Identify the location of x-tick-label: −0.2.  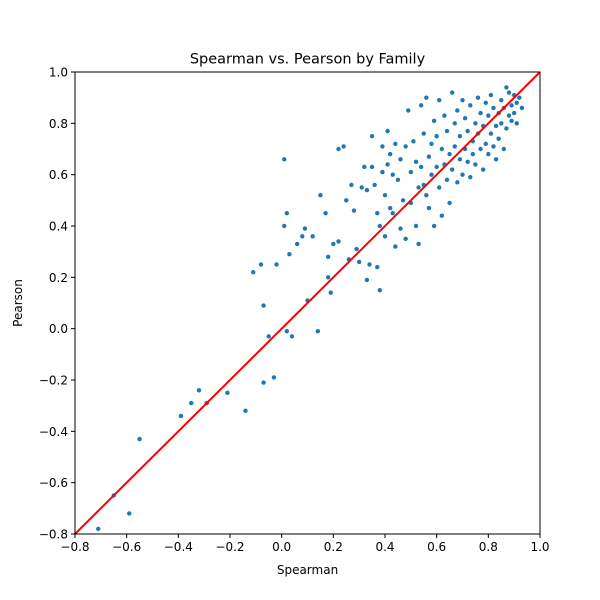
(229, 547).